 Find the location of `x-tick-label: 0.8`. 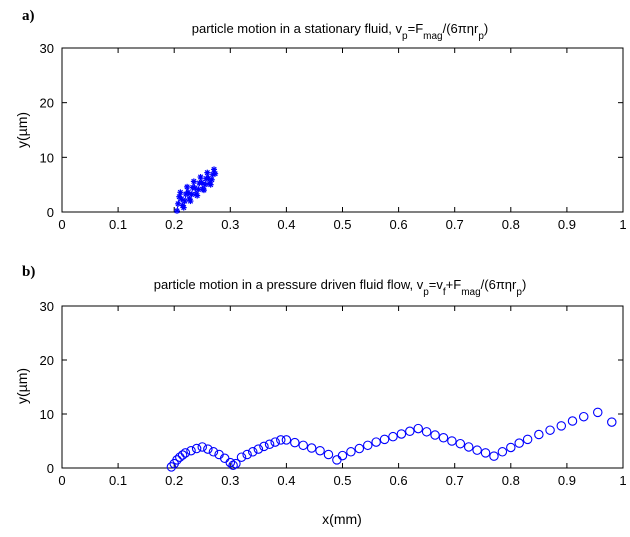

x-tick-label: 0.8 is located at coordinates (511, 224).